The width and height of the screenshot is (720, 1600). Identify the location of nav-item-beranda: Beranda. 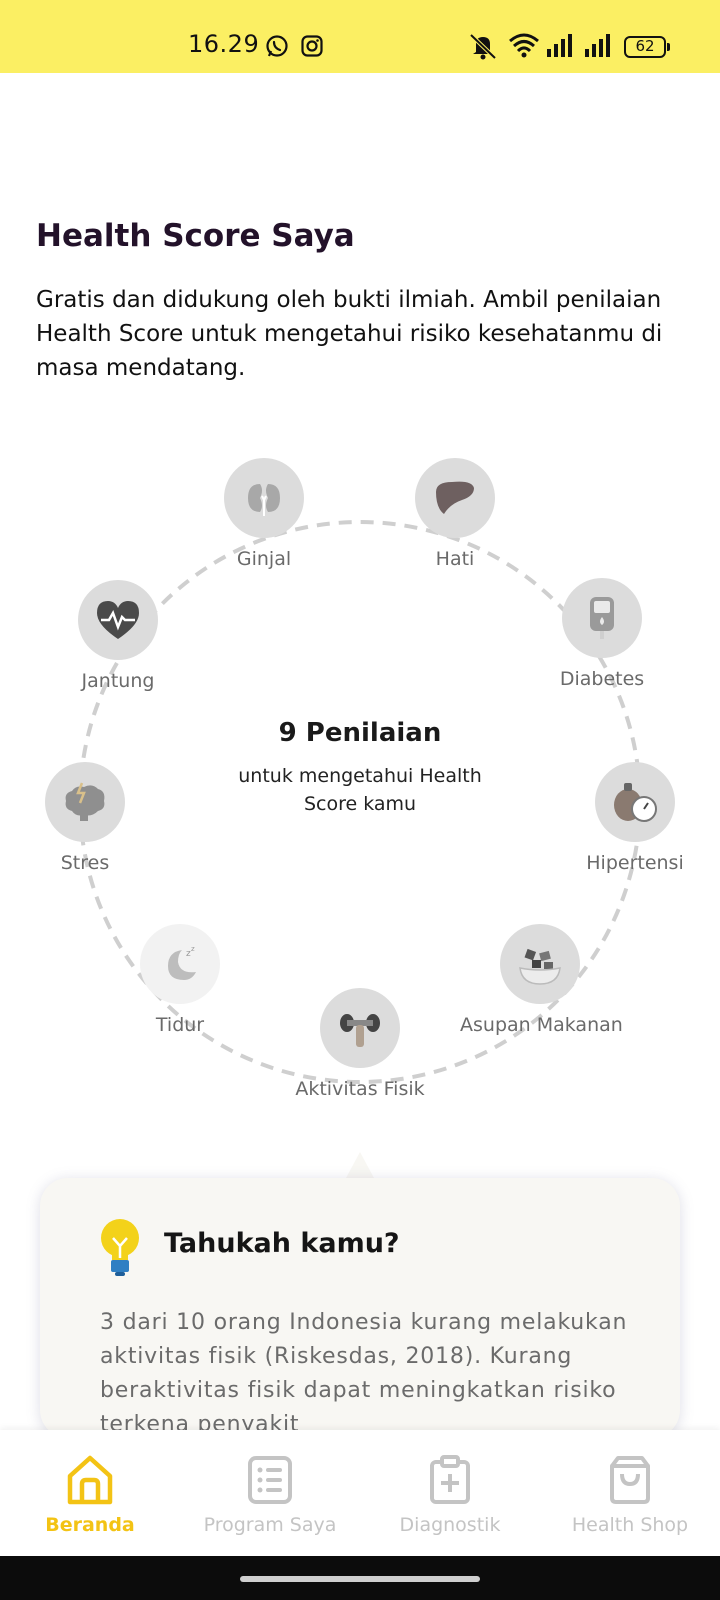
(90, 1493).